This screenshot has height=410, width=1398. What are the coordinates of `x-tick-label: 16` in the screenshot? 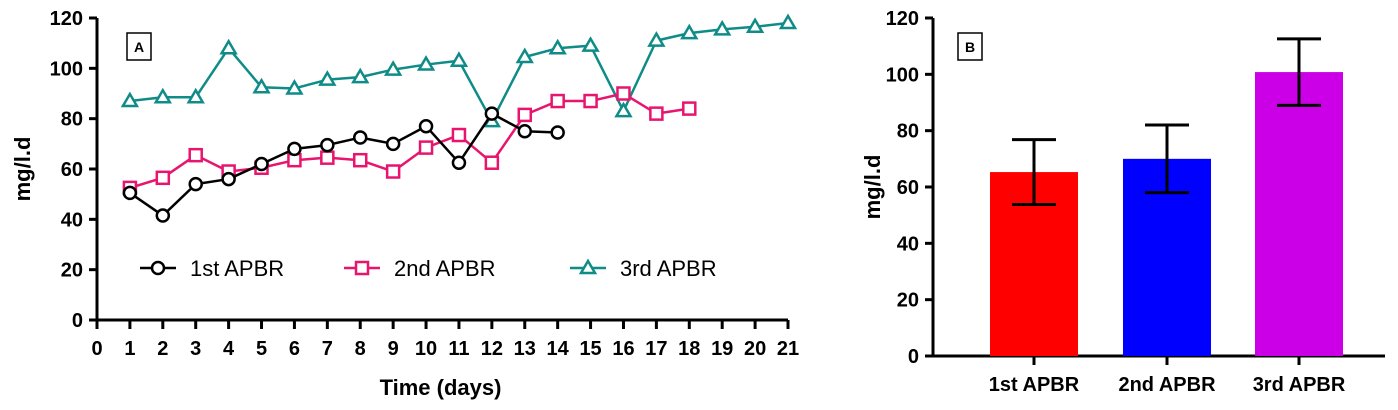 It's located at (623, 349).